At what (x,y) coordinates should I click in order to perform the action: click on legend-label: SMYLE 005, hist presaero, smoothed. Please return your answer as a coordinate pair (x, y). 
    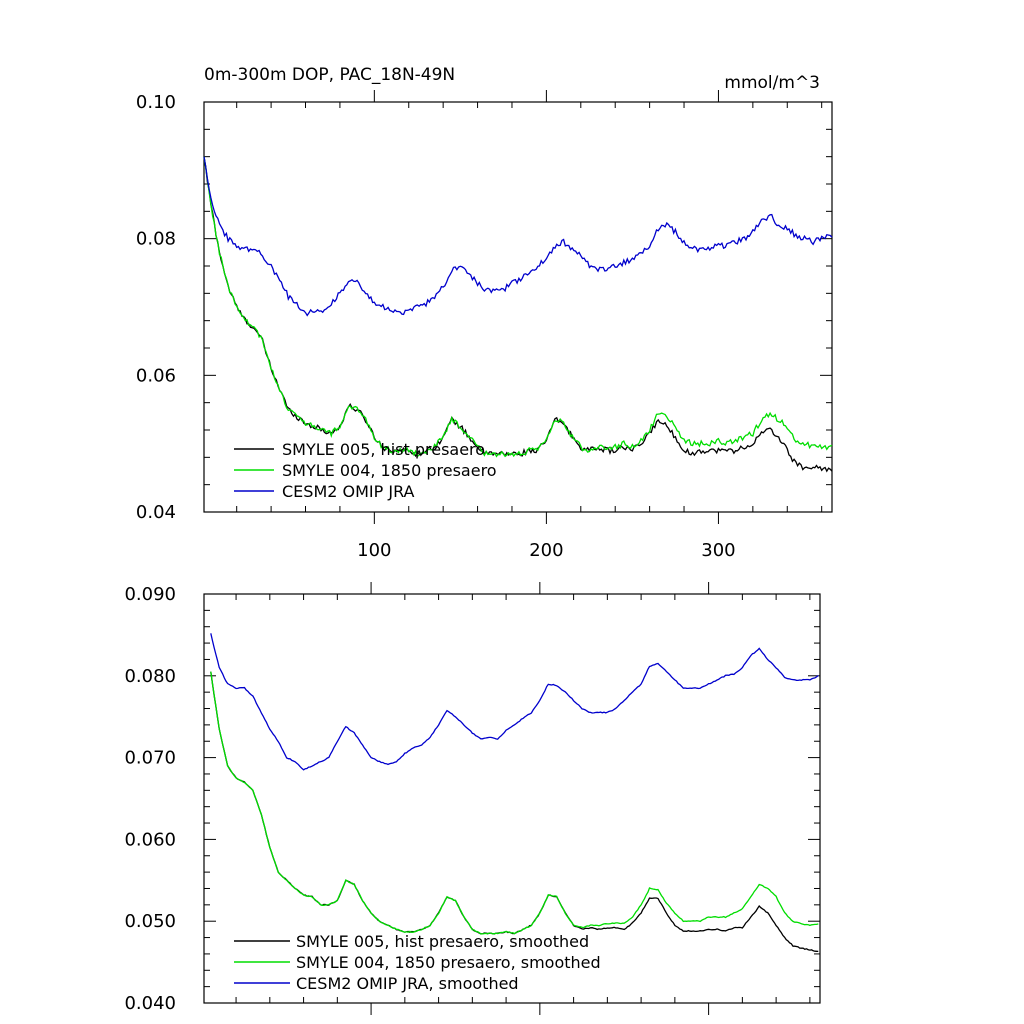
    Looking at the image, I should click on (442, 941).